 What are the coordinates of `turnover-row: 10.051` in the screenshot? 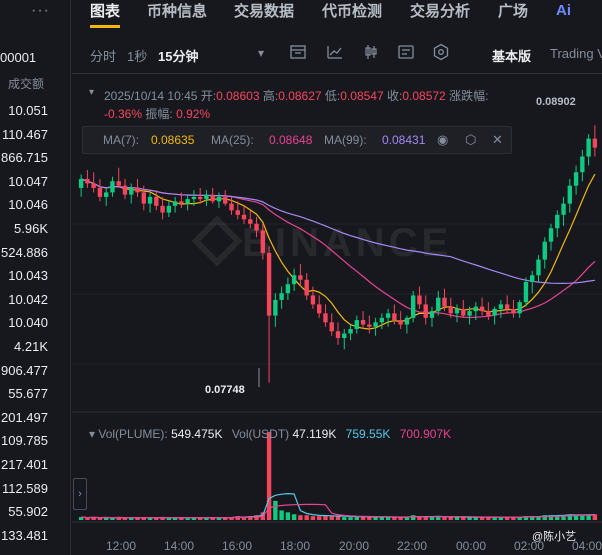 It's located at (28, 110).